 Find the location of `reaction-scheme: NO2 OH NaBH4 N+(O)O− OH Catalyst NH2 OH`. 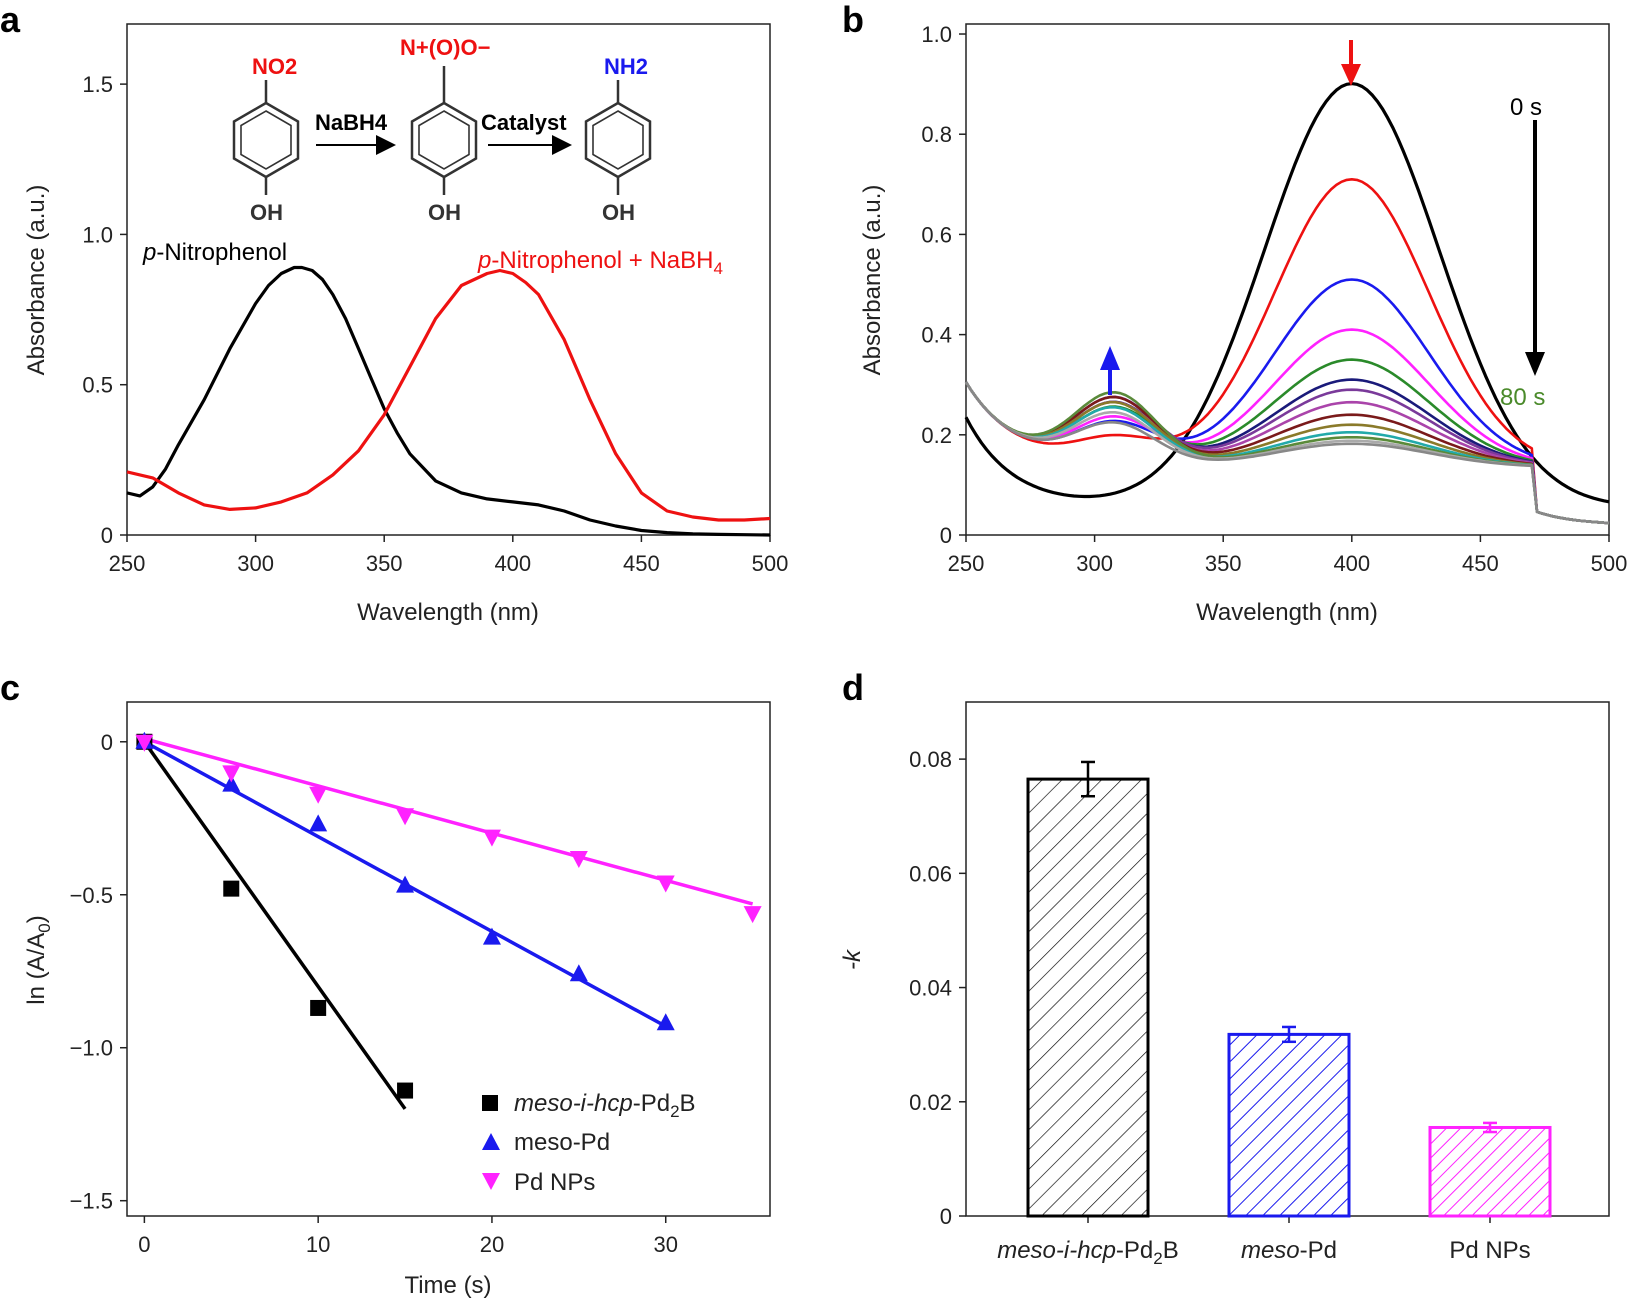

reaction-scheme: NO2 OH NaBH4 N+(O)O− OH Catalyst NH2 OH is located at coordinates (442, 130).